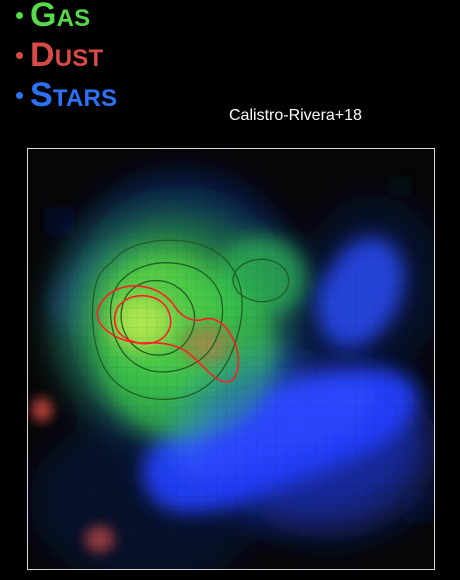  Describe the element at coordinates (74, 95) in the screenshot. I see `legend-label-stars: Stars` at that location.